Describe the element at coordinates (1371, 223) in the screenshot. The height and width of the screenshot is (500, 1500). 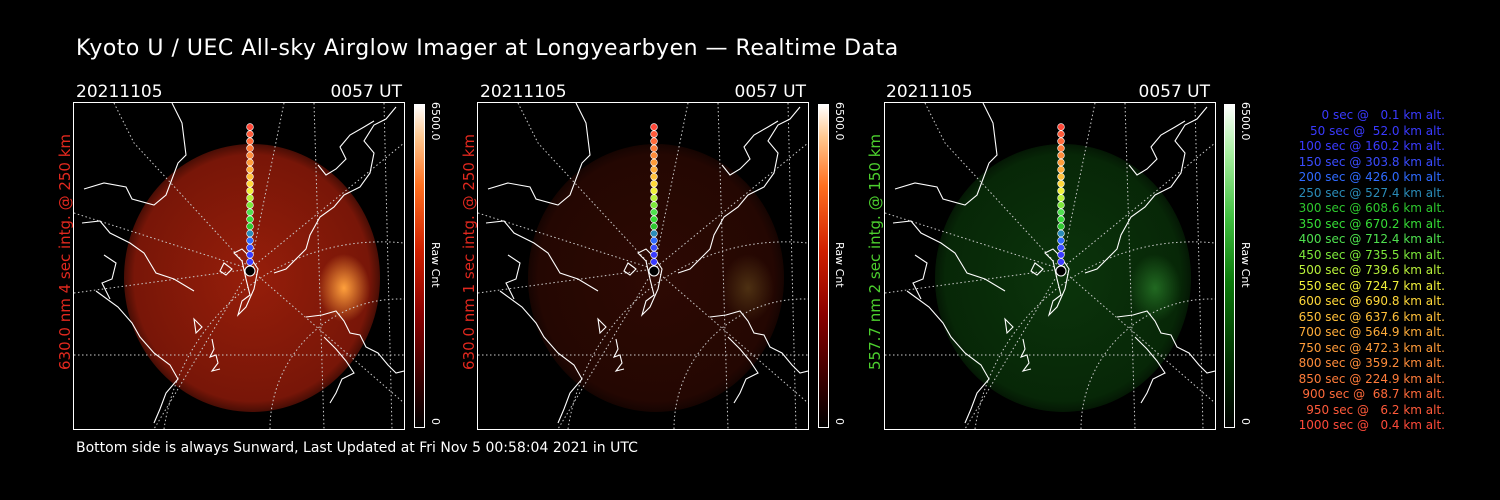
I see `legend-item: 350 sec @ 670.2 km alt.` at that location.